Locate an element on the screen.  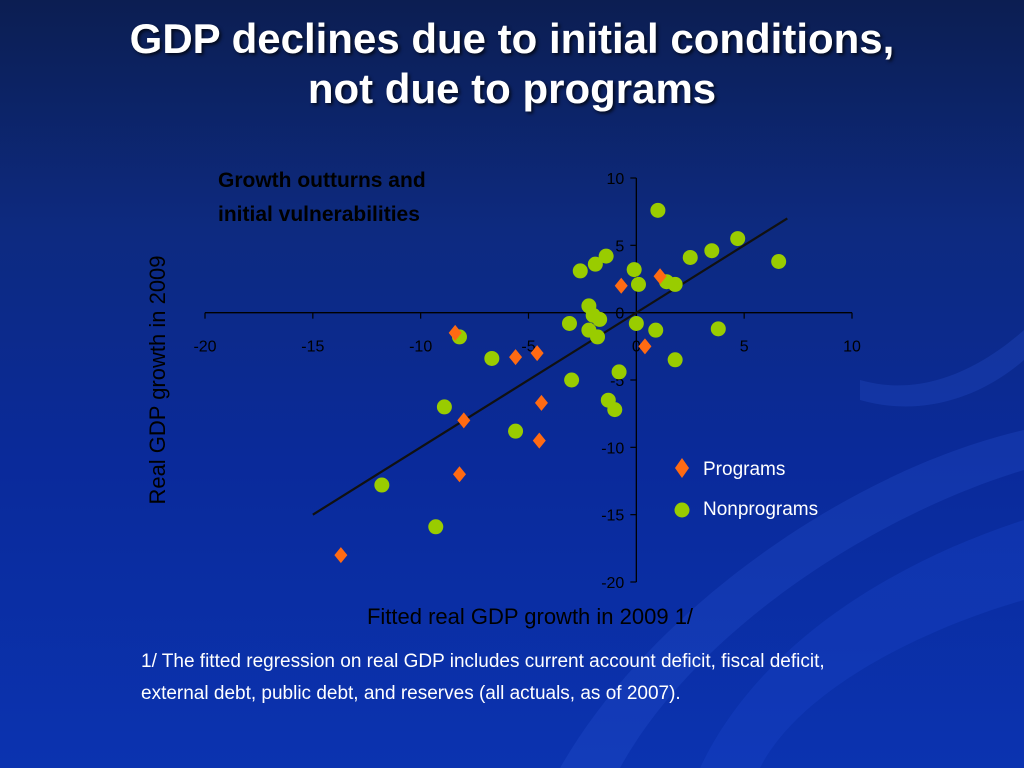
legend: Programs Nonprograms is located at coordinates (746, 489).